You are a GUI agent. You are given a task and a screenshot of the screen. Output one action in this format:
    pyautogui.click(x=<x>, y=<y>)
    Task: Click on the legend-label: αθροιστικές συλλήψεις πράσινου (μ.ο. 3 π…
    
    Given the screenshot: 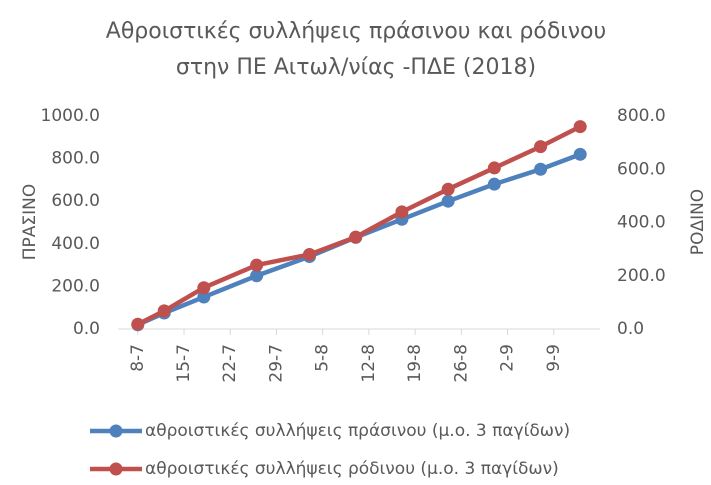 What is the action you would take?
    pyautogui.click(x=357, y=431)
    